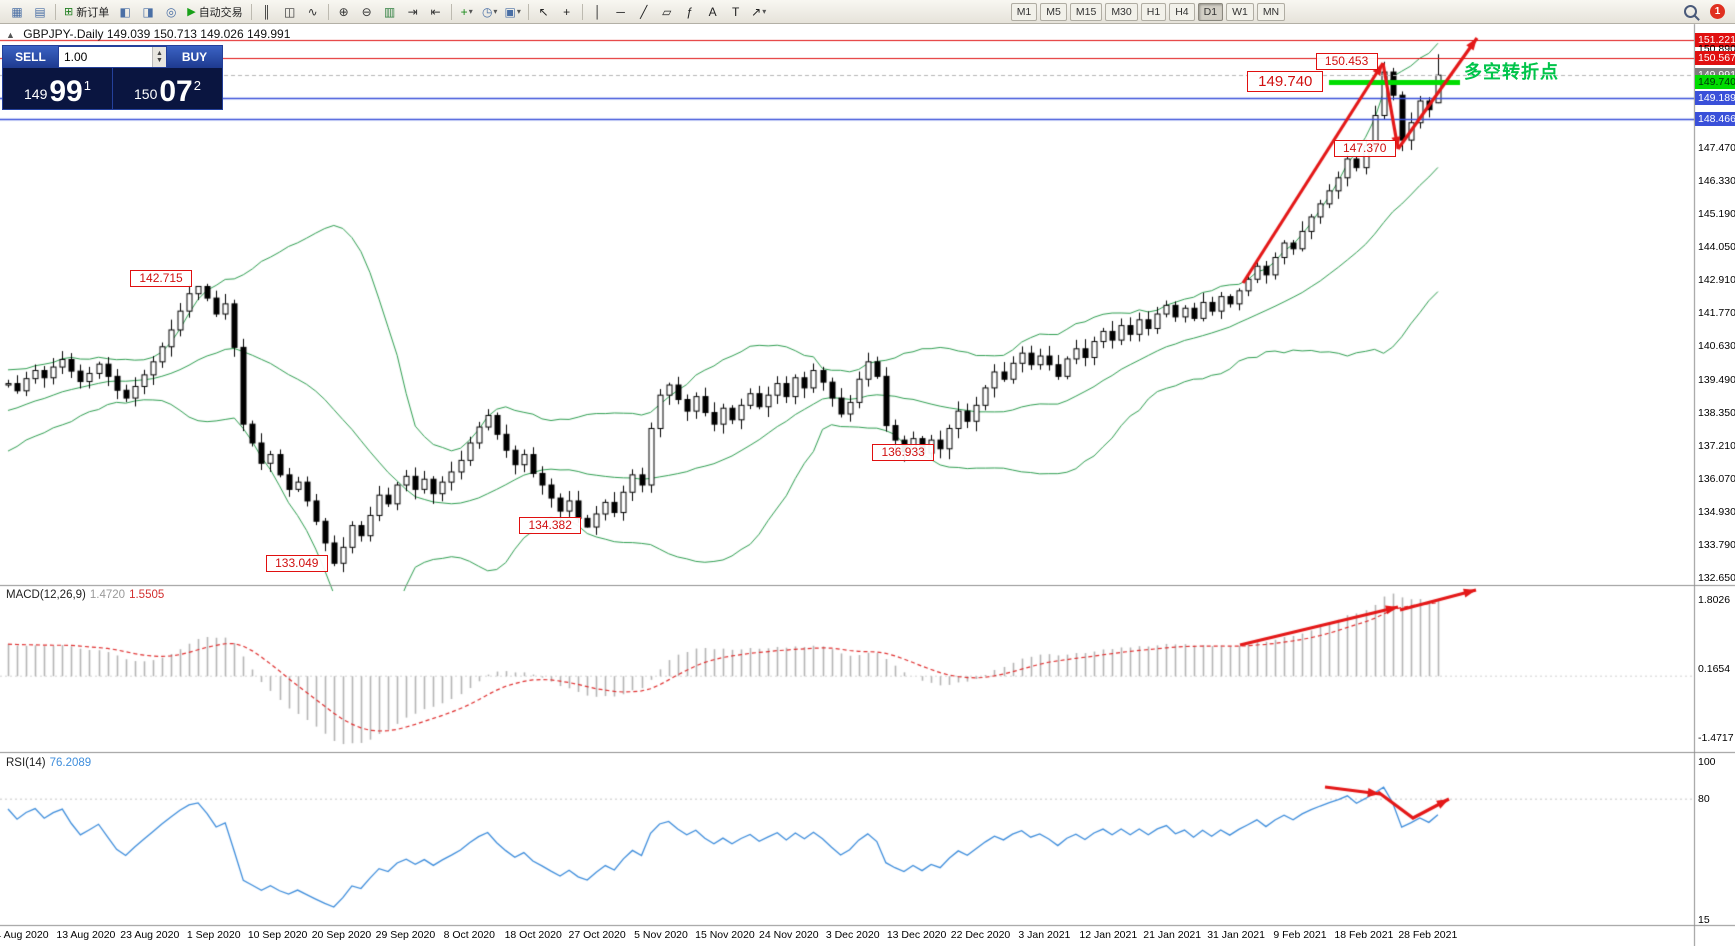  I want to click on price-annotation: 142.715, so click(161, 279).